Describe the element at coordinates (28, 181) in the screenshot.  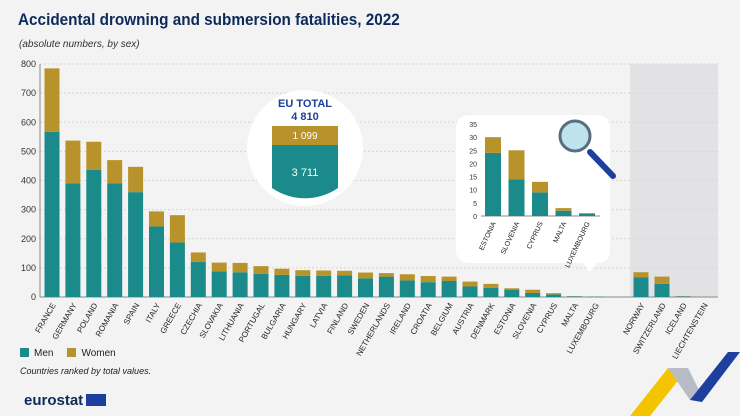
I see `y-tick-label: 400` at that location.